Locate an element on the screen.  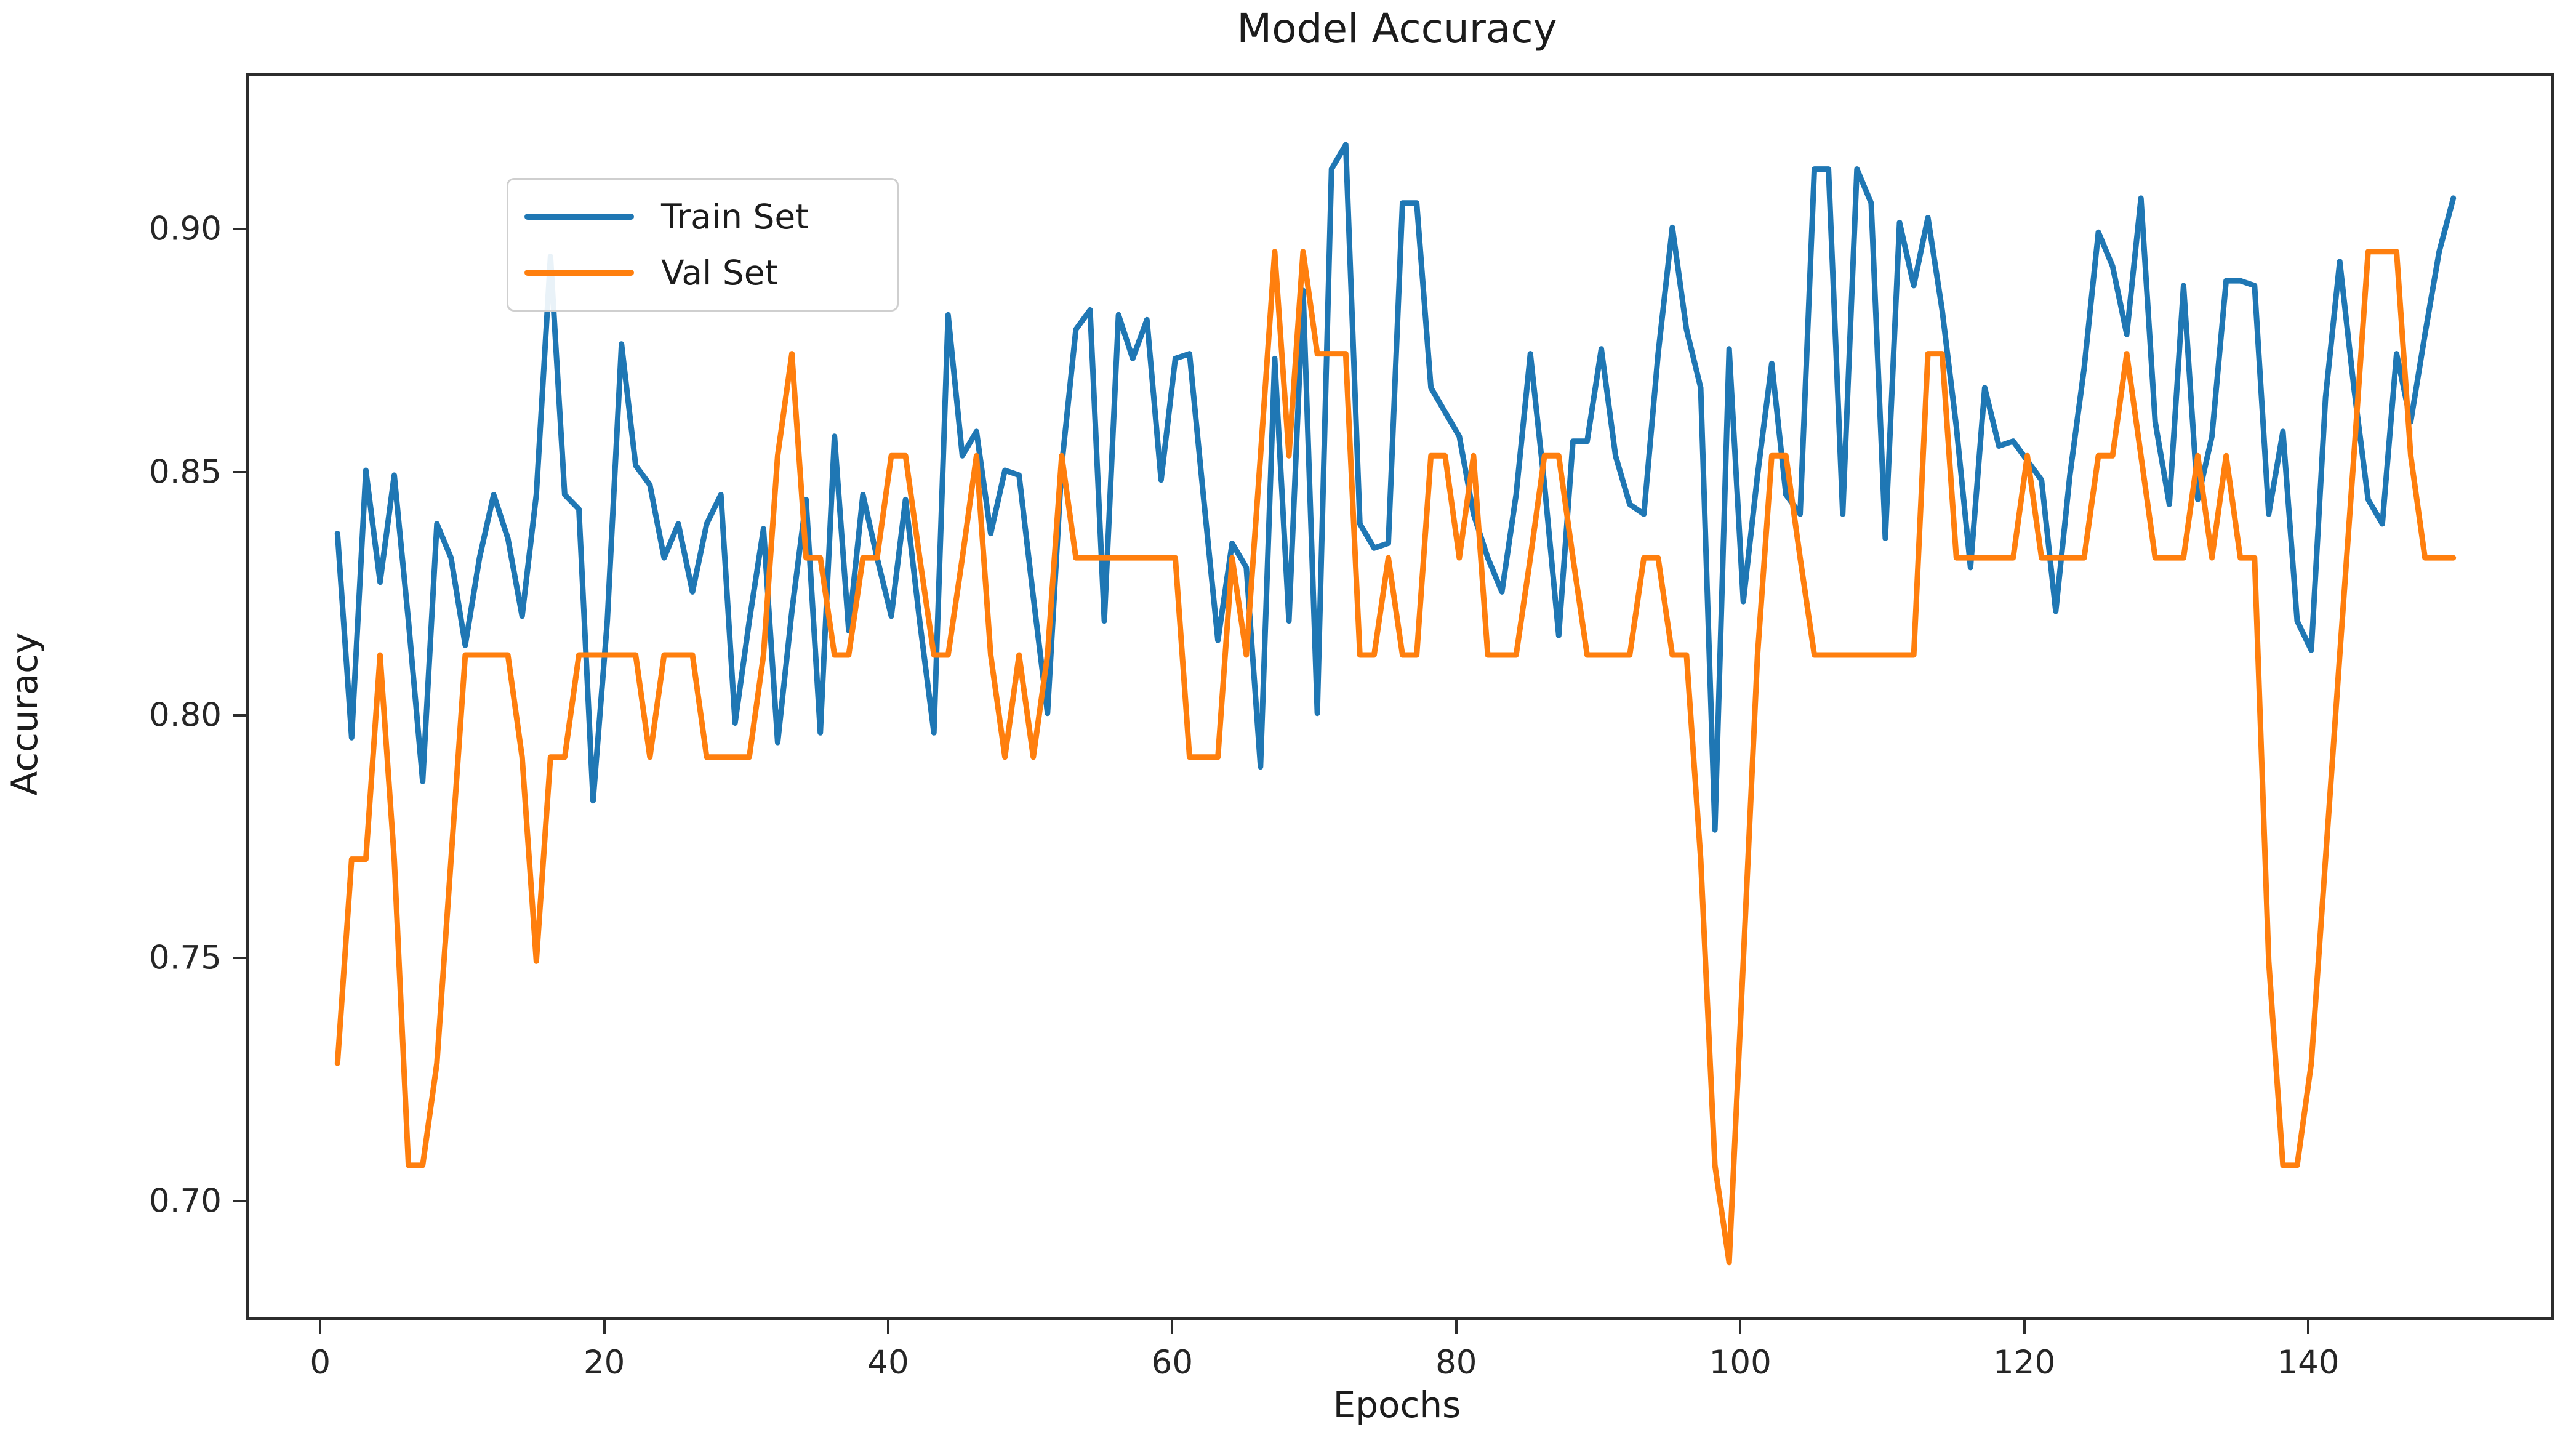
val-set-line-swatch is located at coordinates (579, 273).